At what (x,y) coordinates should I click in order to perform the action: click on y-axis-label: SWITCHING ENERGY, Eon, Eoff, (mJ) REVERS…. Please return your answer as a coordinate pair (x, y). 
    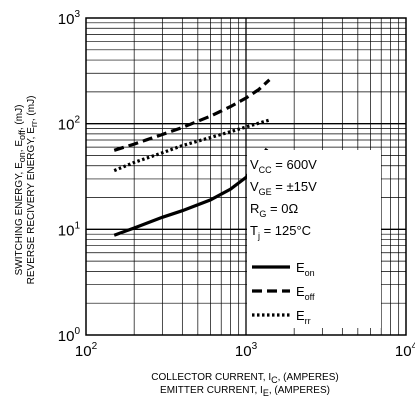
    Looking at the image, I should click on (26, 190).